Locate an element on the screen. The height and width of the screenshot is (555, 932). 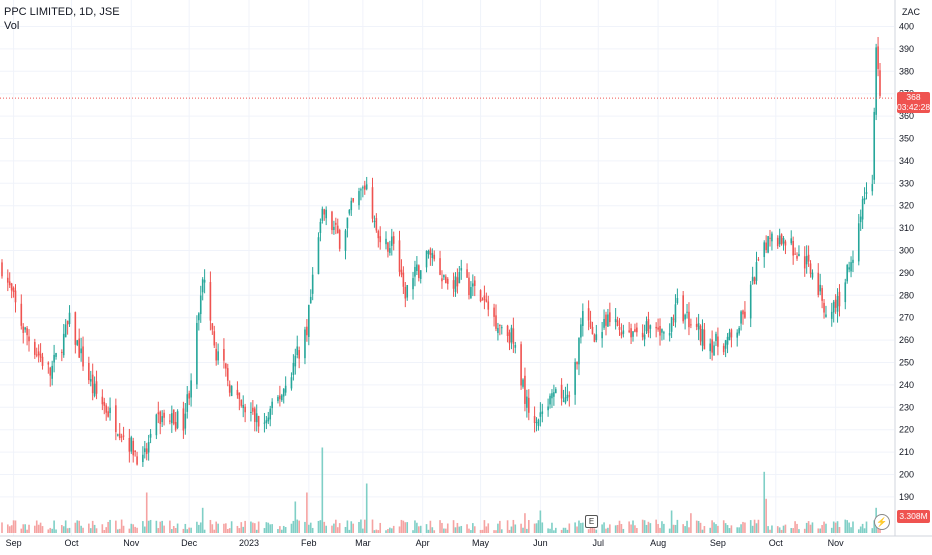
price-tick-label: 350 is located at coordinates (906, 139).